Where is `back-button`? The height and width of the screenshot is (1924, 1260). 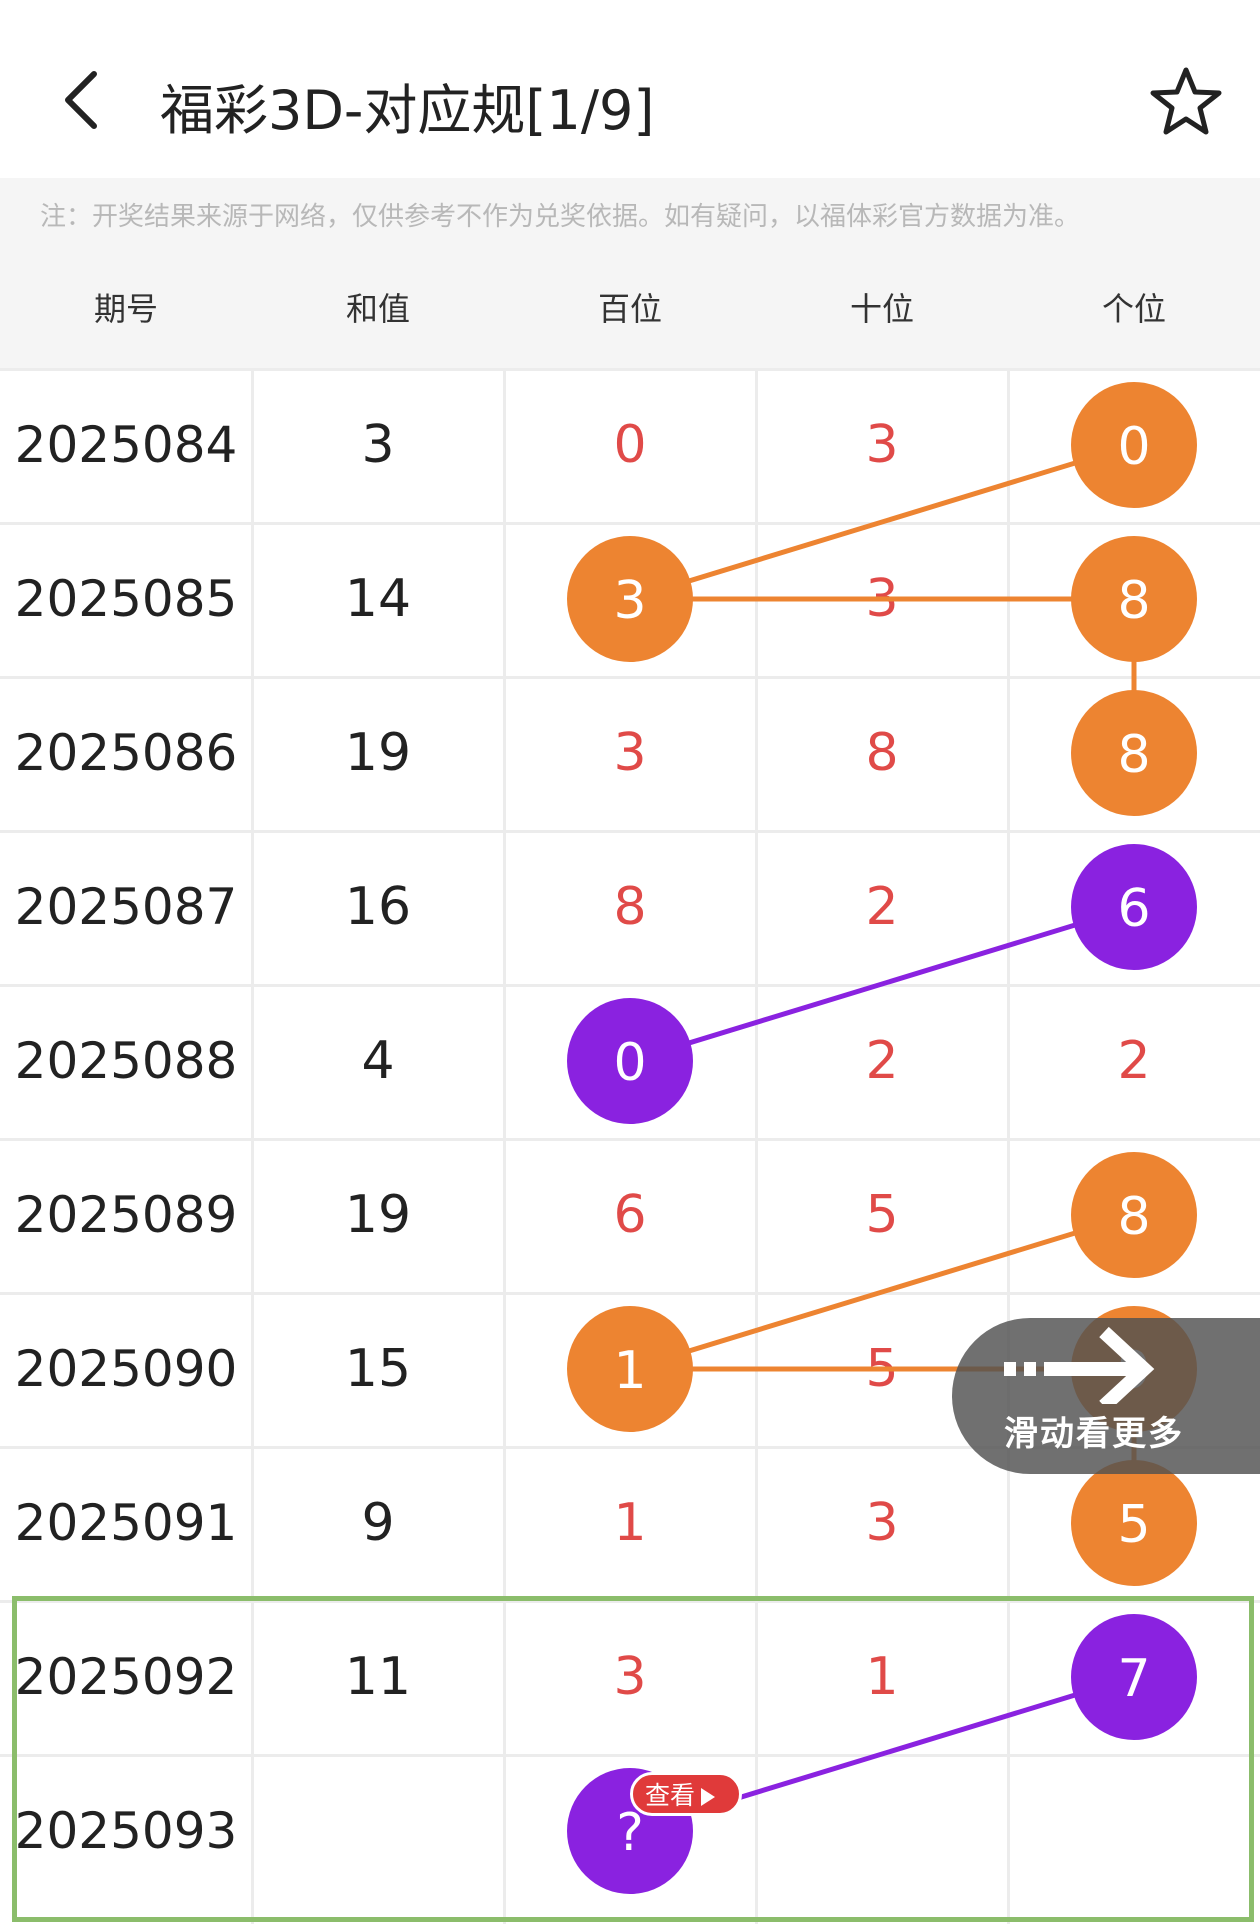
back-button is located at coordinates (92, 102).